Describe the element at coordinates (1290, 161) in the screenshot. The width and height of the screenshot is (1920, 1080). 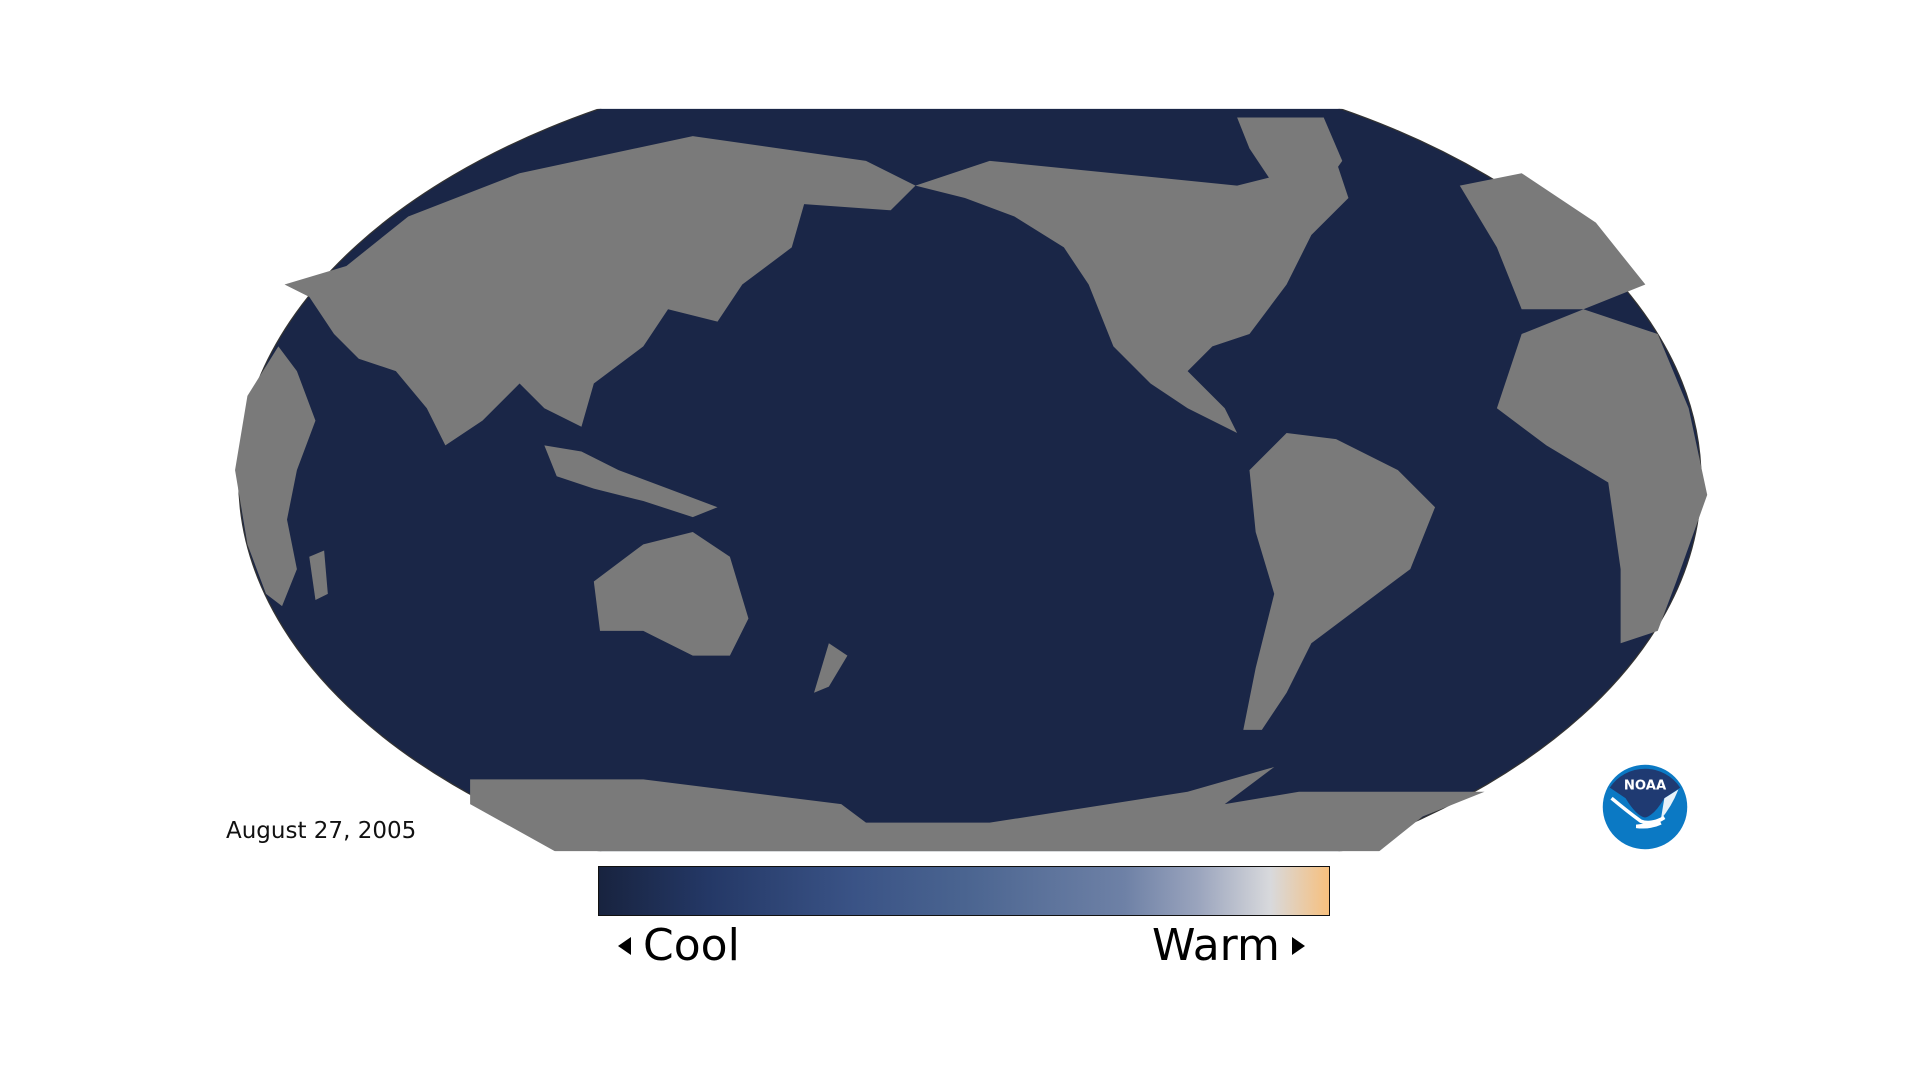
I see `land-greenland` at that location.